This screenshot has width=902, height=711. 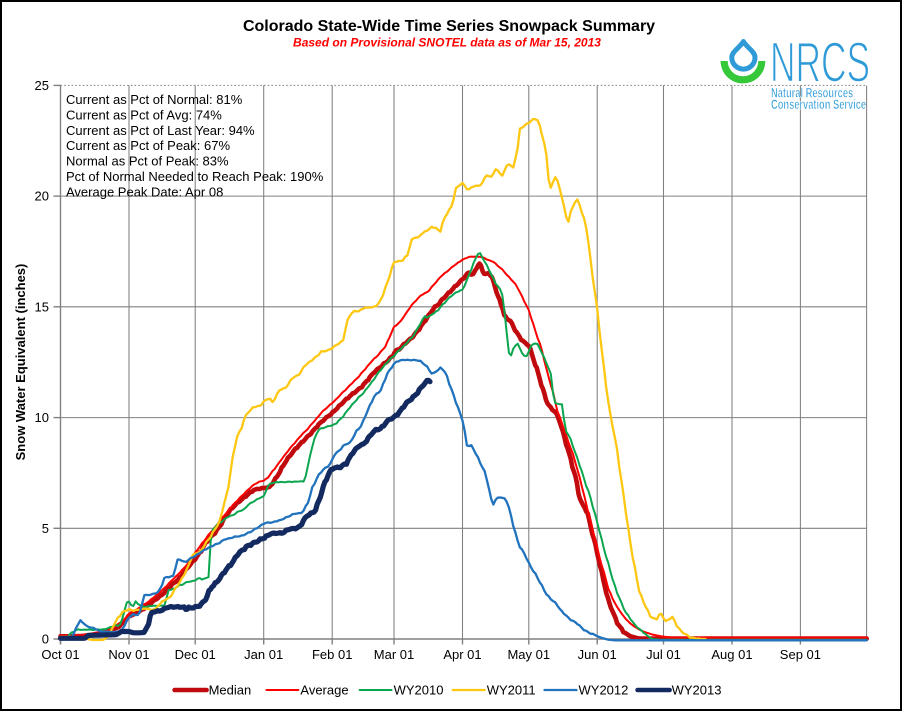 I want to click on svg-text: Snow Water Equivalent (inches), so click(x=20, y=362).